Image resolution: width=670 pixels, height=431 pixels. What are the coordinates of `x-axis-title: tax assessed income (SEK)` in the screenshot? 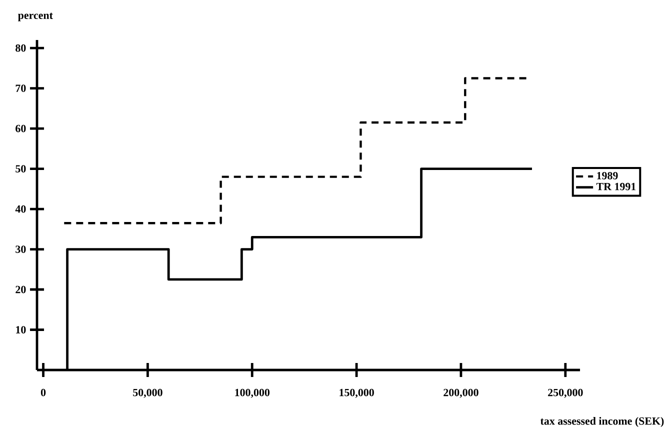 It's located at (602, 422).